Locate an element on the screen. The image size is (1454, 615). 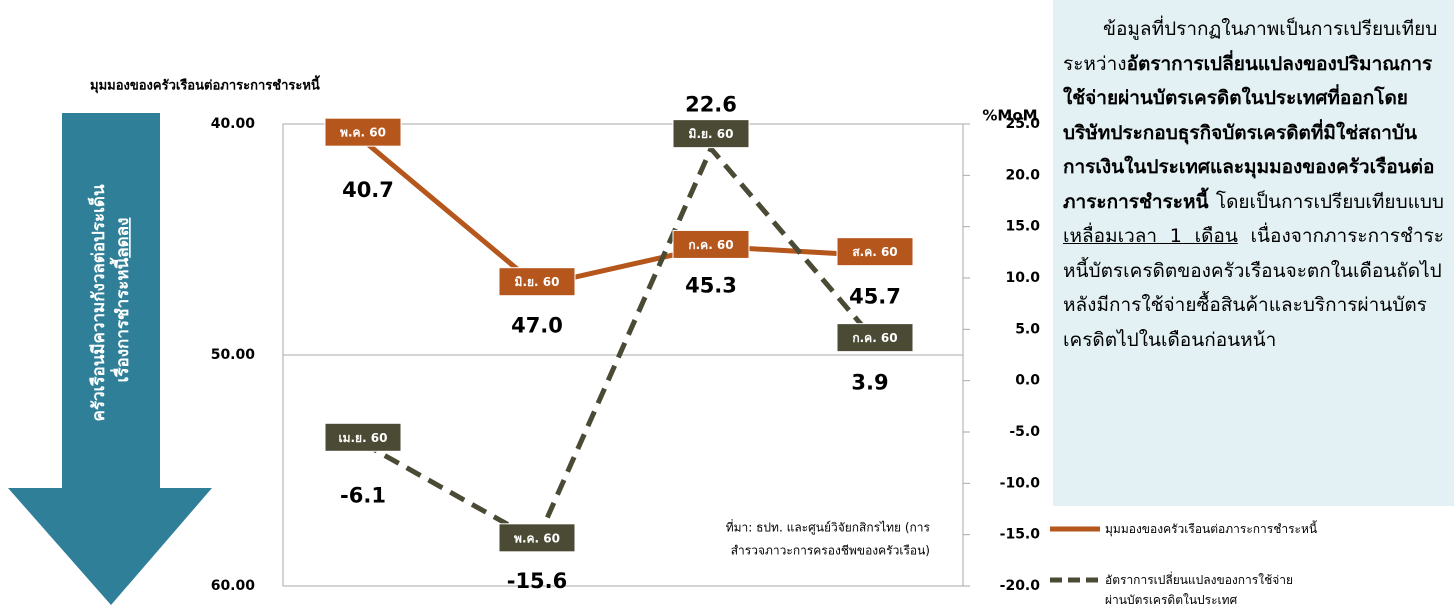
y2-tick-label: -15.0 is located at coordinates (1020, 535).